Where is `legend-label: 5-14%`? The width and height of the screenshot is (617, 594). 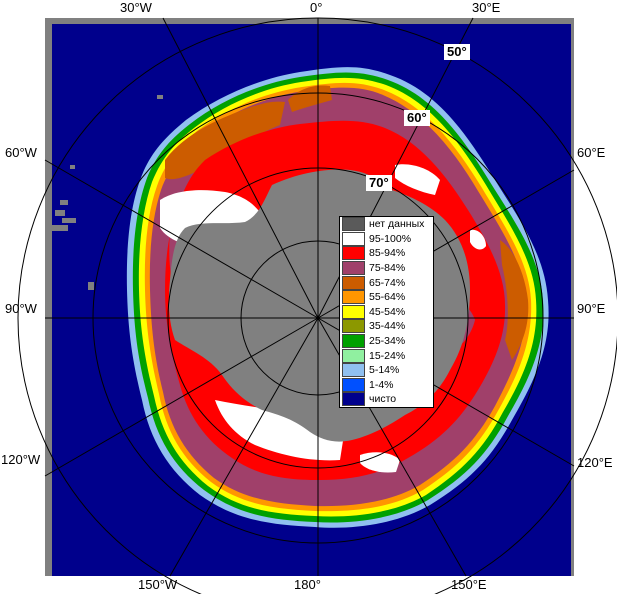 legend-label: 5-14% is located at coordinates (384, 370).